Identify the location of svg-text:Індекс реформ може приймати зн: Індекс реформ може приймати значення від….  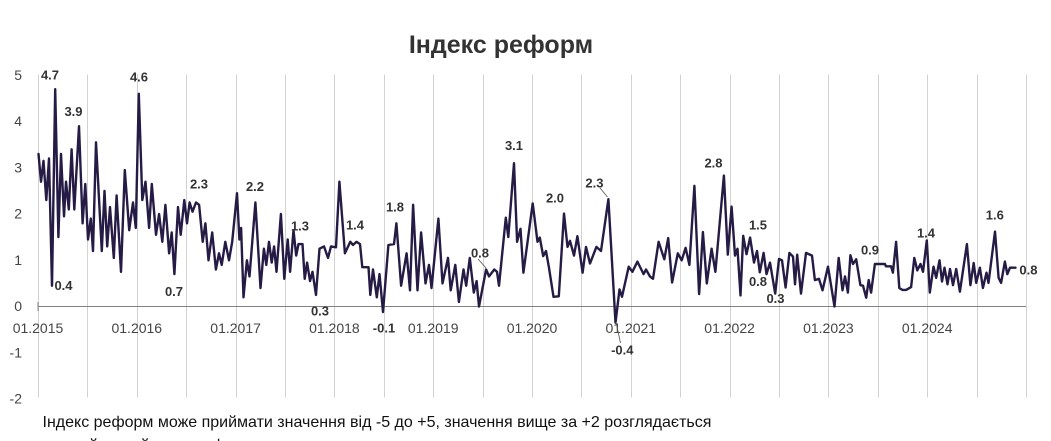
(377, 422).